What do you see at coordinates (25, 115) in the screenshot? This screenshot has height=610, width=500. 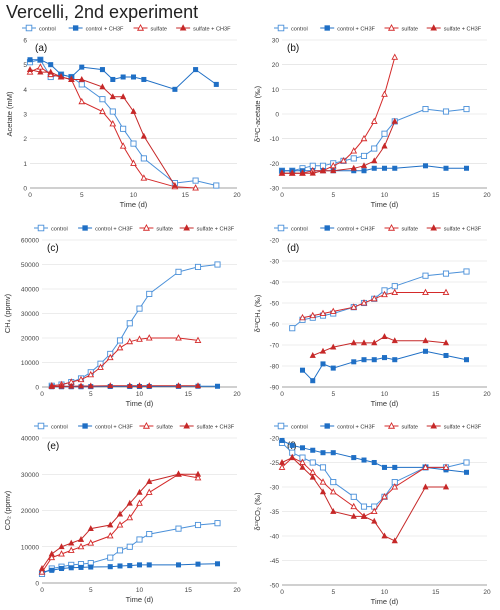 I see `y-tick-label: 3` at bounding box center [25, 115].